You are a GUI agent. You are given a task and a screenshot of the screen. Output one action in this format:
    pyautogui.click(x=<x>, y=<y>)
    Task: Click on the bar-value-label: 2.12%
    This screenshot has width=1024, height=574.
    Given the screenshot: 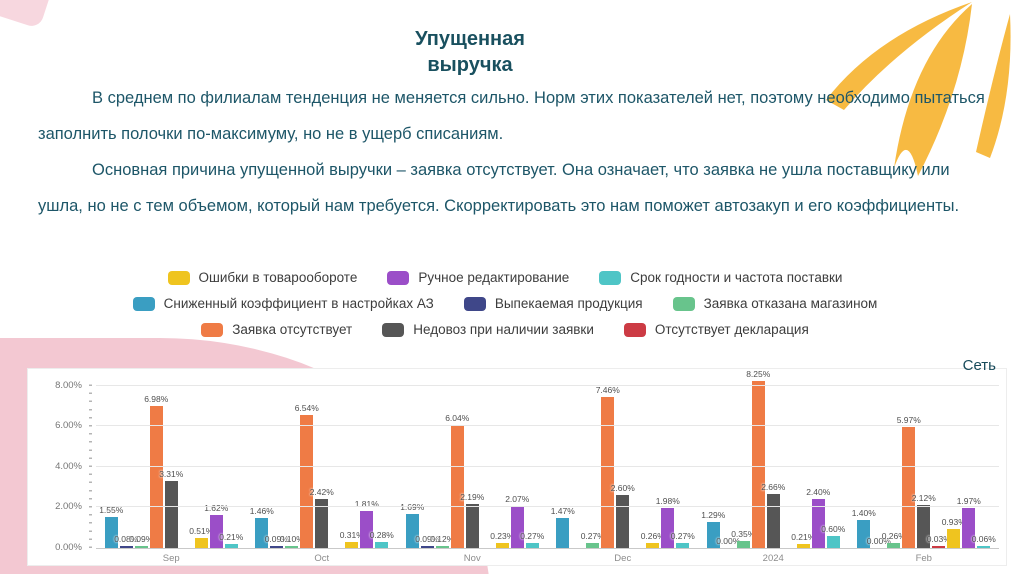 What is the action you would take?
    pyautogui.click(x=923, y=497)
    